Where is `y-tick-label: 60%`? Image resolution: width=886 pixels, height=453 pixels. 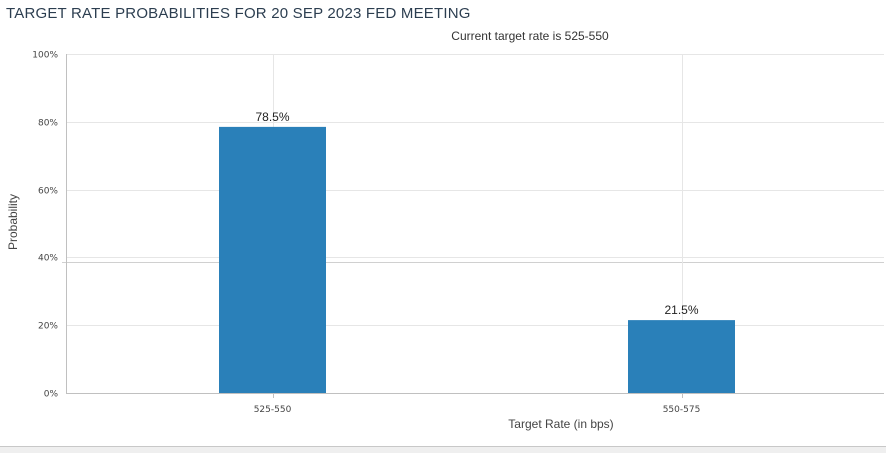 y-tick-label: 60% is located at coordinates (48, 192).